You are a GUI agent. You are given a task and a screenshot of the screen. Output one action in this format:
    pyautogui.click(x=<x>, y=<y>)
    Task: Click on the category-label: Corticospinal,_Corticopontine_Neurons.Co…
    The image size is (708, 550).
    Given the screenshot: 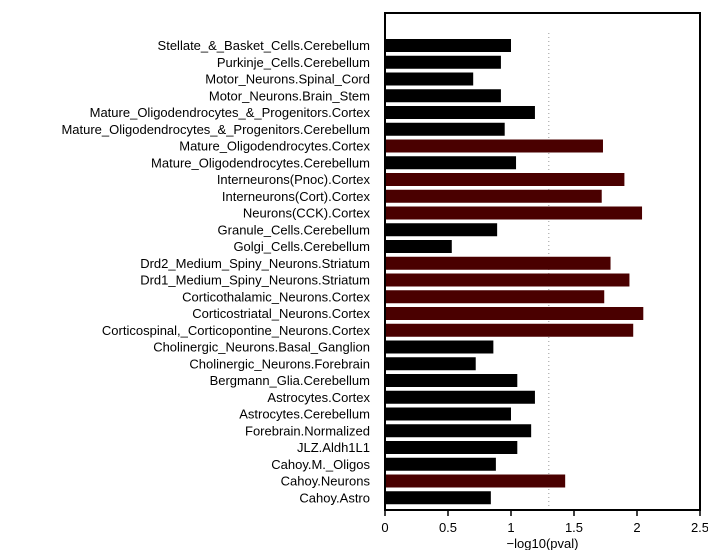 What is the action you would take?
    pyautogui.click(x=236, y=330)
    